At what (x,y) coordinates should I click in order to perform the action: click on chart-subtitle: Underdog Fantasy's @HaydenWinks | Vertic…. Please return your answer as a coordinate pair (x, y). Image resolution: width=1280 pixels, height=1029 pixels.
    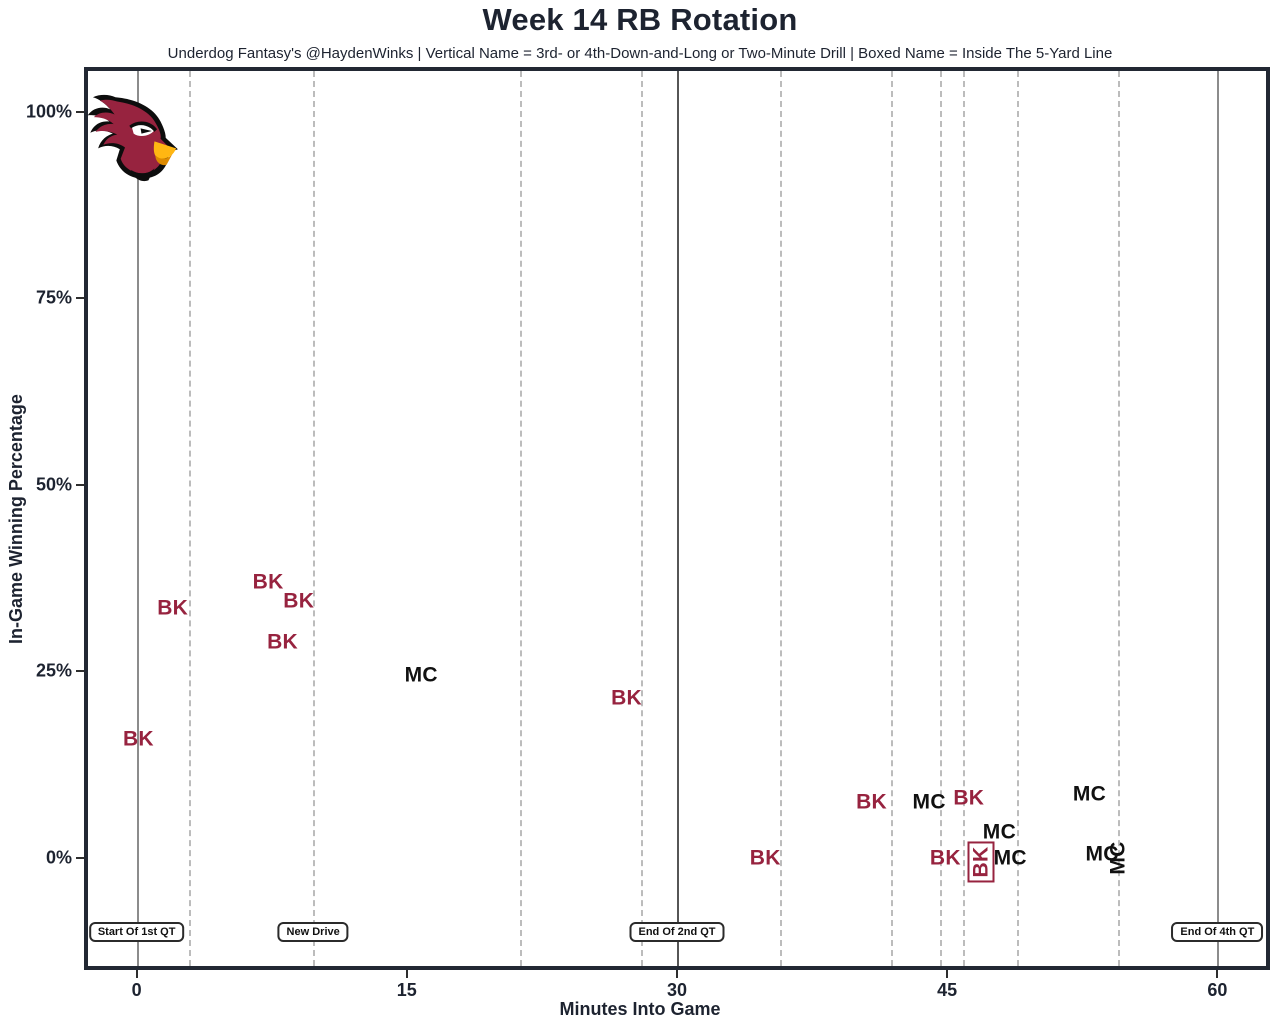
    Looking at the image, I should click on (640, 53).